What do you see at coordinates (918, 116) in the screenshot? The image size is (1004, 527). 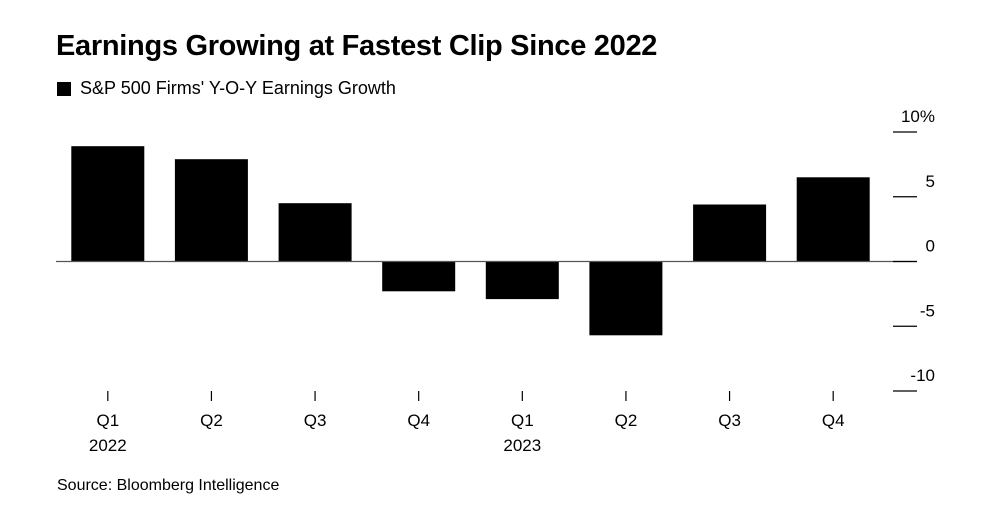 I see `y-tick-label: 10%` at bounding box center [918, 116].